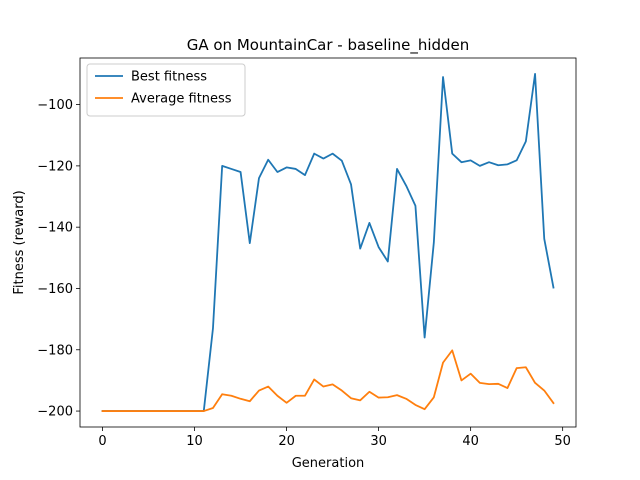 This screenshot has height=480, width=640. I want to click on y-tick-label: −140, so click(55, 228).